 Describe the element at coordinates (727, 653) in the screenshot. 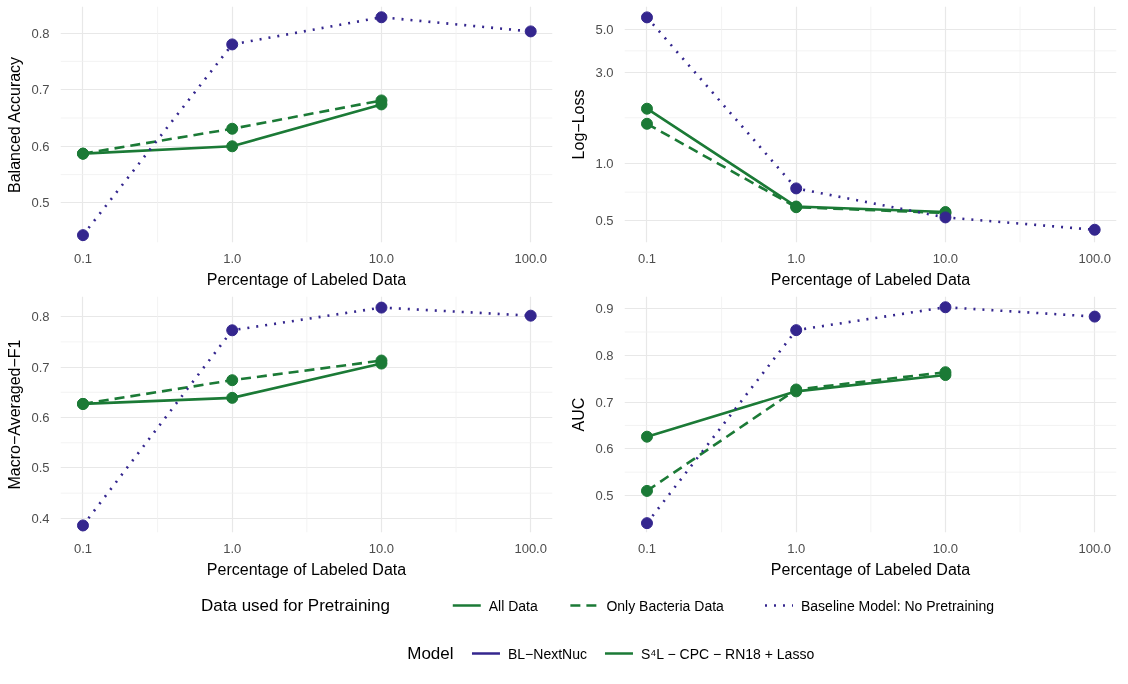

I see `legend-label: S⁴L − CPC − RN18 + Lasso` at that location.